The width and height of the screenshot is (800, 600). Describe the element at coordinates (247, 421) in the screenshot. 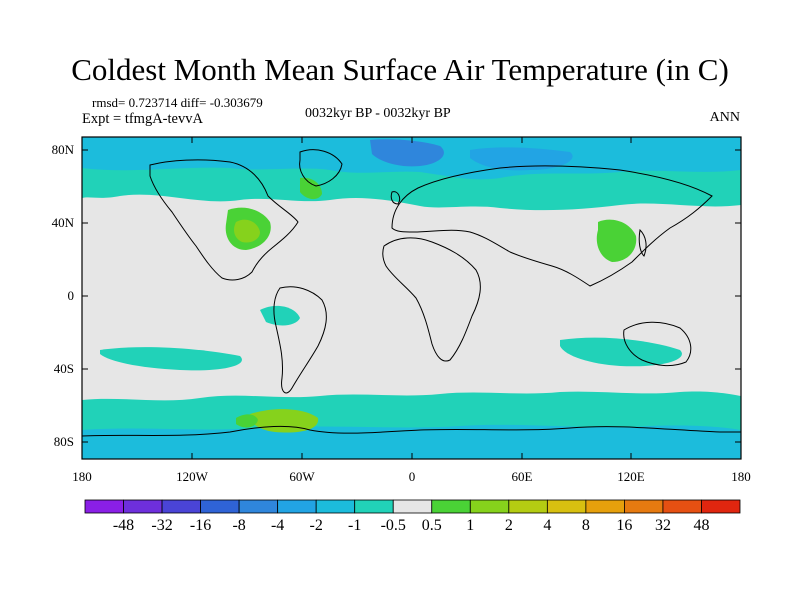

I see `antarctic-peninsula-warm-edge` at that location.